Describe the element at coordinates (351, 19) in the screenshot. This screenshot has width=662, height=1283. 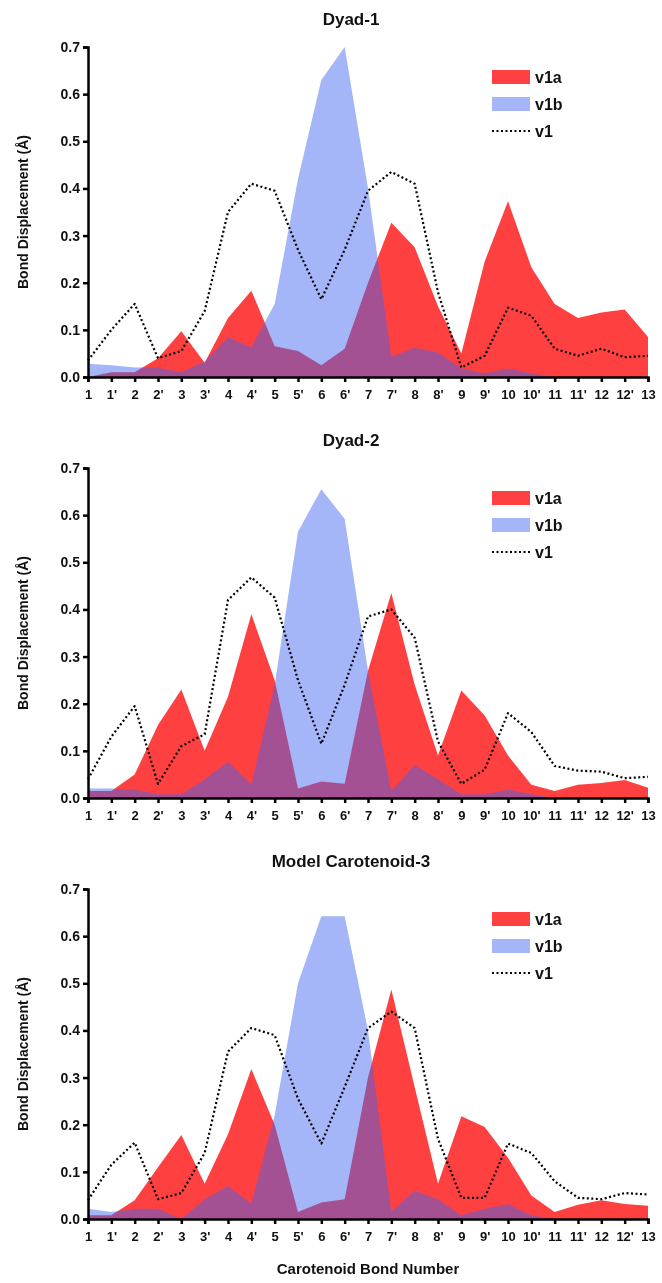
I see `chart-title: Dyad-1` at that location.